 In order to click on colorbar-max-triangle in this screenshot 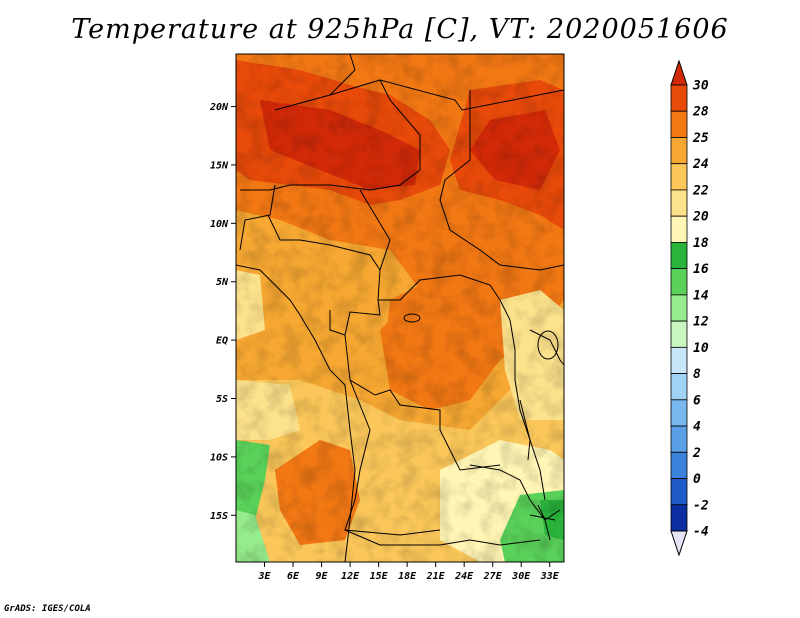, I will do `click(679, 72)`.